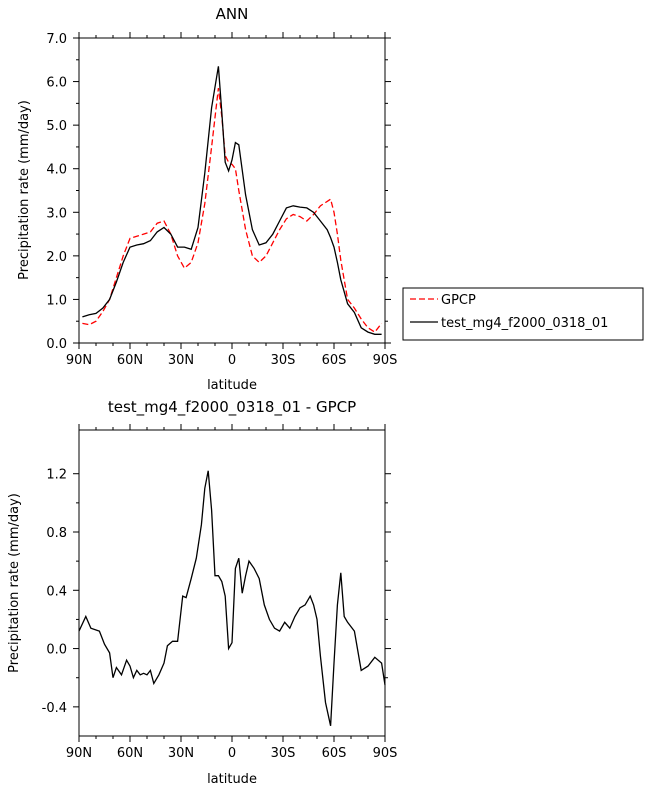  I want to click on bottom-x-tick-label: 30S, so click(283, 753).